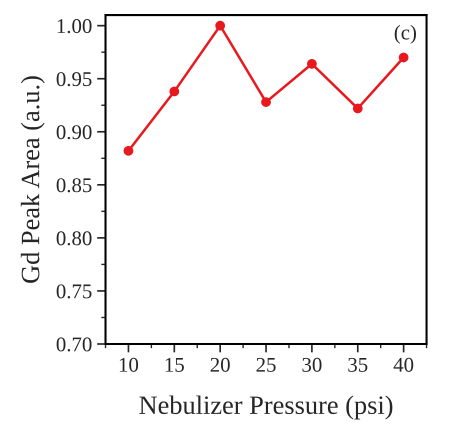 The width and height of the screenshot is (449, 430). What do you see at coordinates (74, 291) in the screenshot?
I see `y-tick-label: 0.75` at bounding box center [74, 291].